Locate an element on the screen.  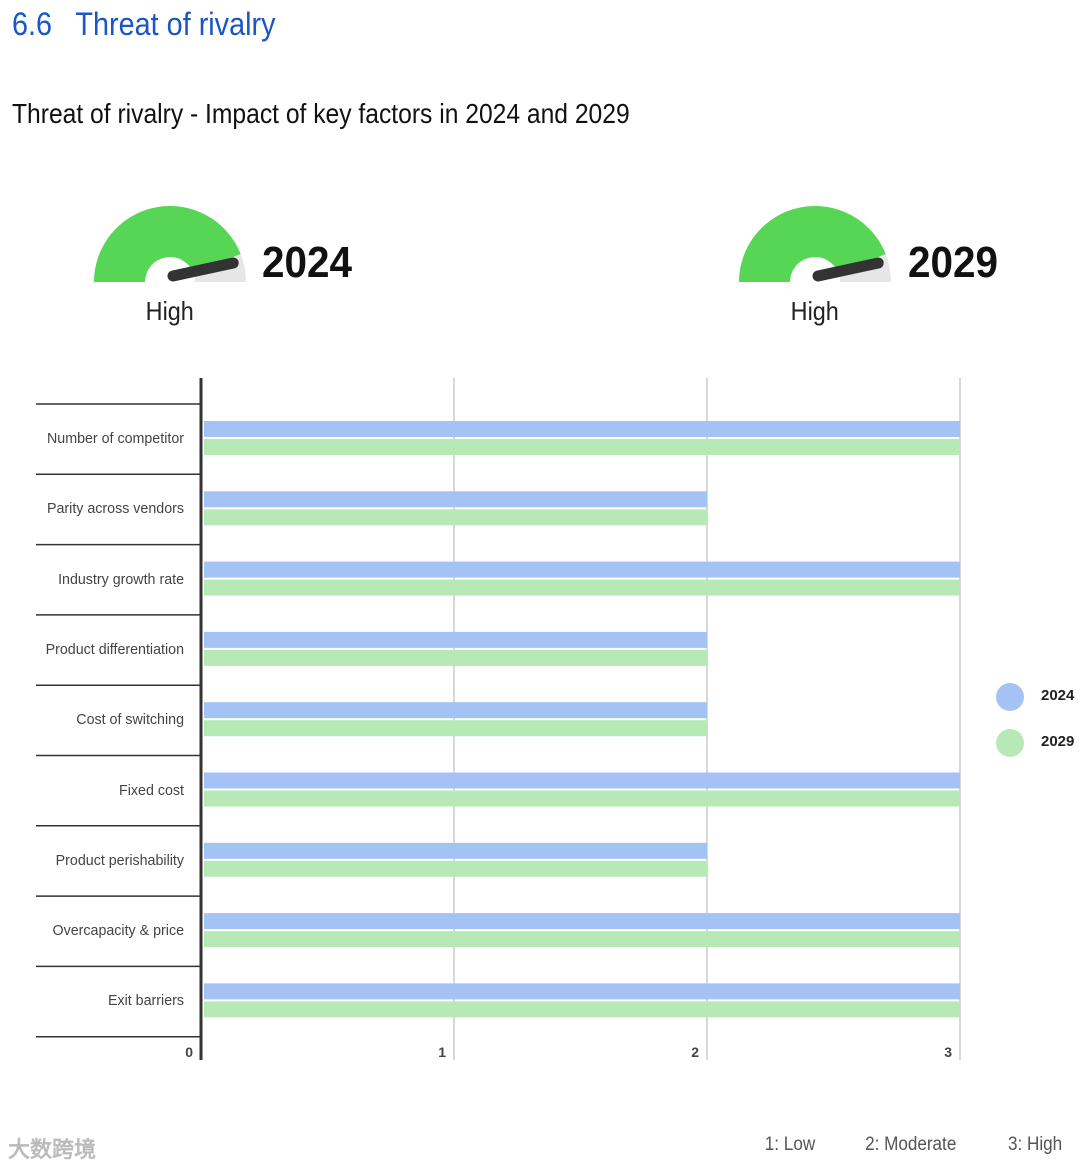
section-title-text: Threat of rivalry is located at coordinates (175, 24).